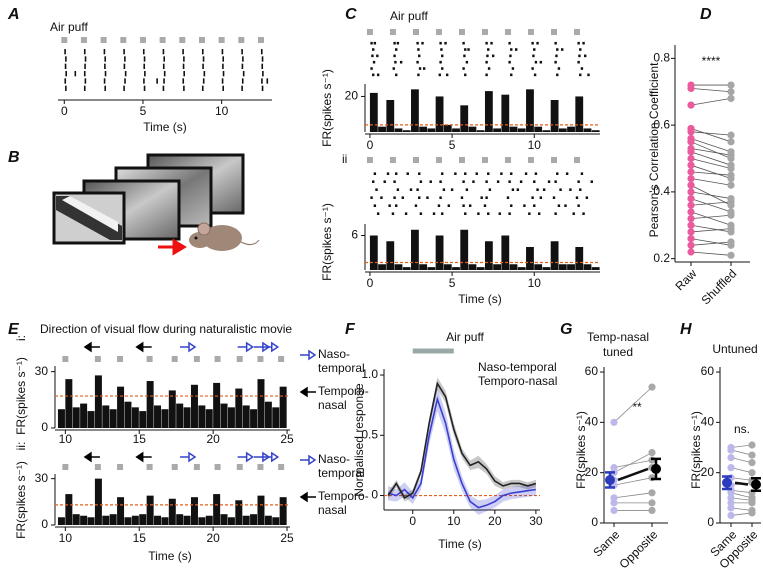 The height and width of the screenshot is (578, 763). Describe the element at coordinates (661, 58) in the screenshot. I see `y-tick-label: 0.8` at that location.